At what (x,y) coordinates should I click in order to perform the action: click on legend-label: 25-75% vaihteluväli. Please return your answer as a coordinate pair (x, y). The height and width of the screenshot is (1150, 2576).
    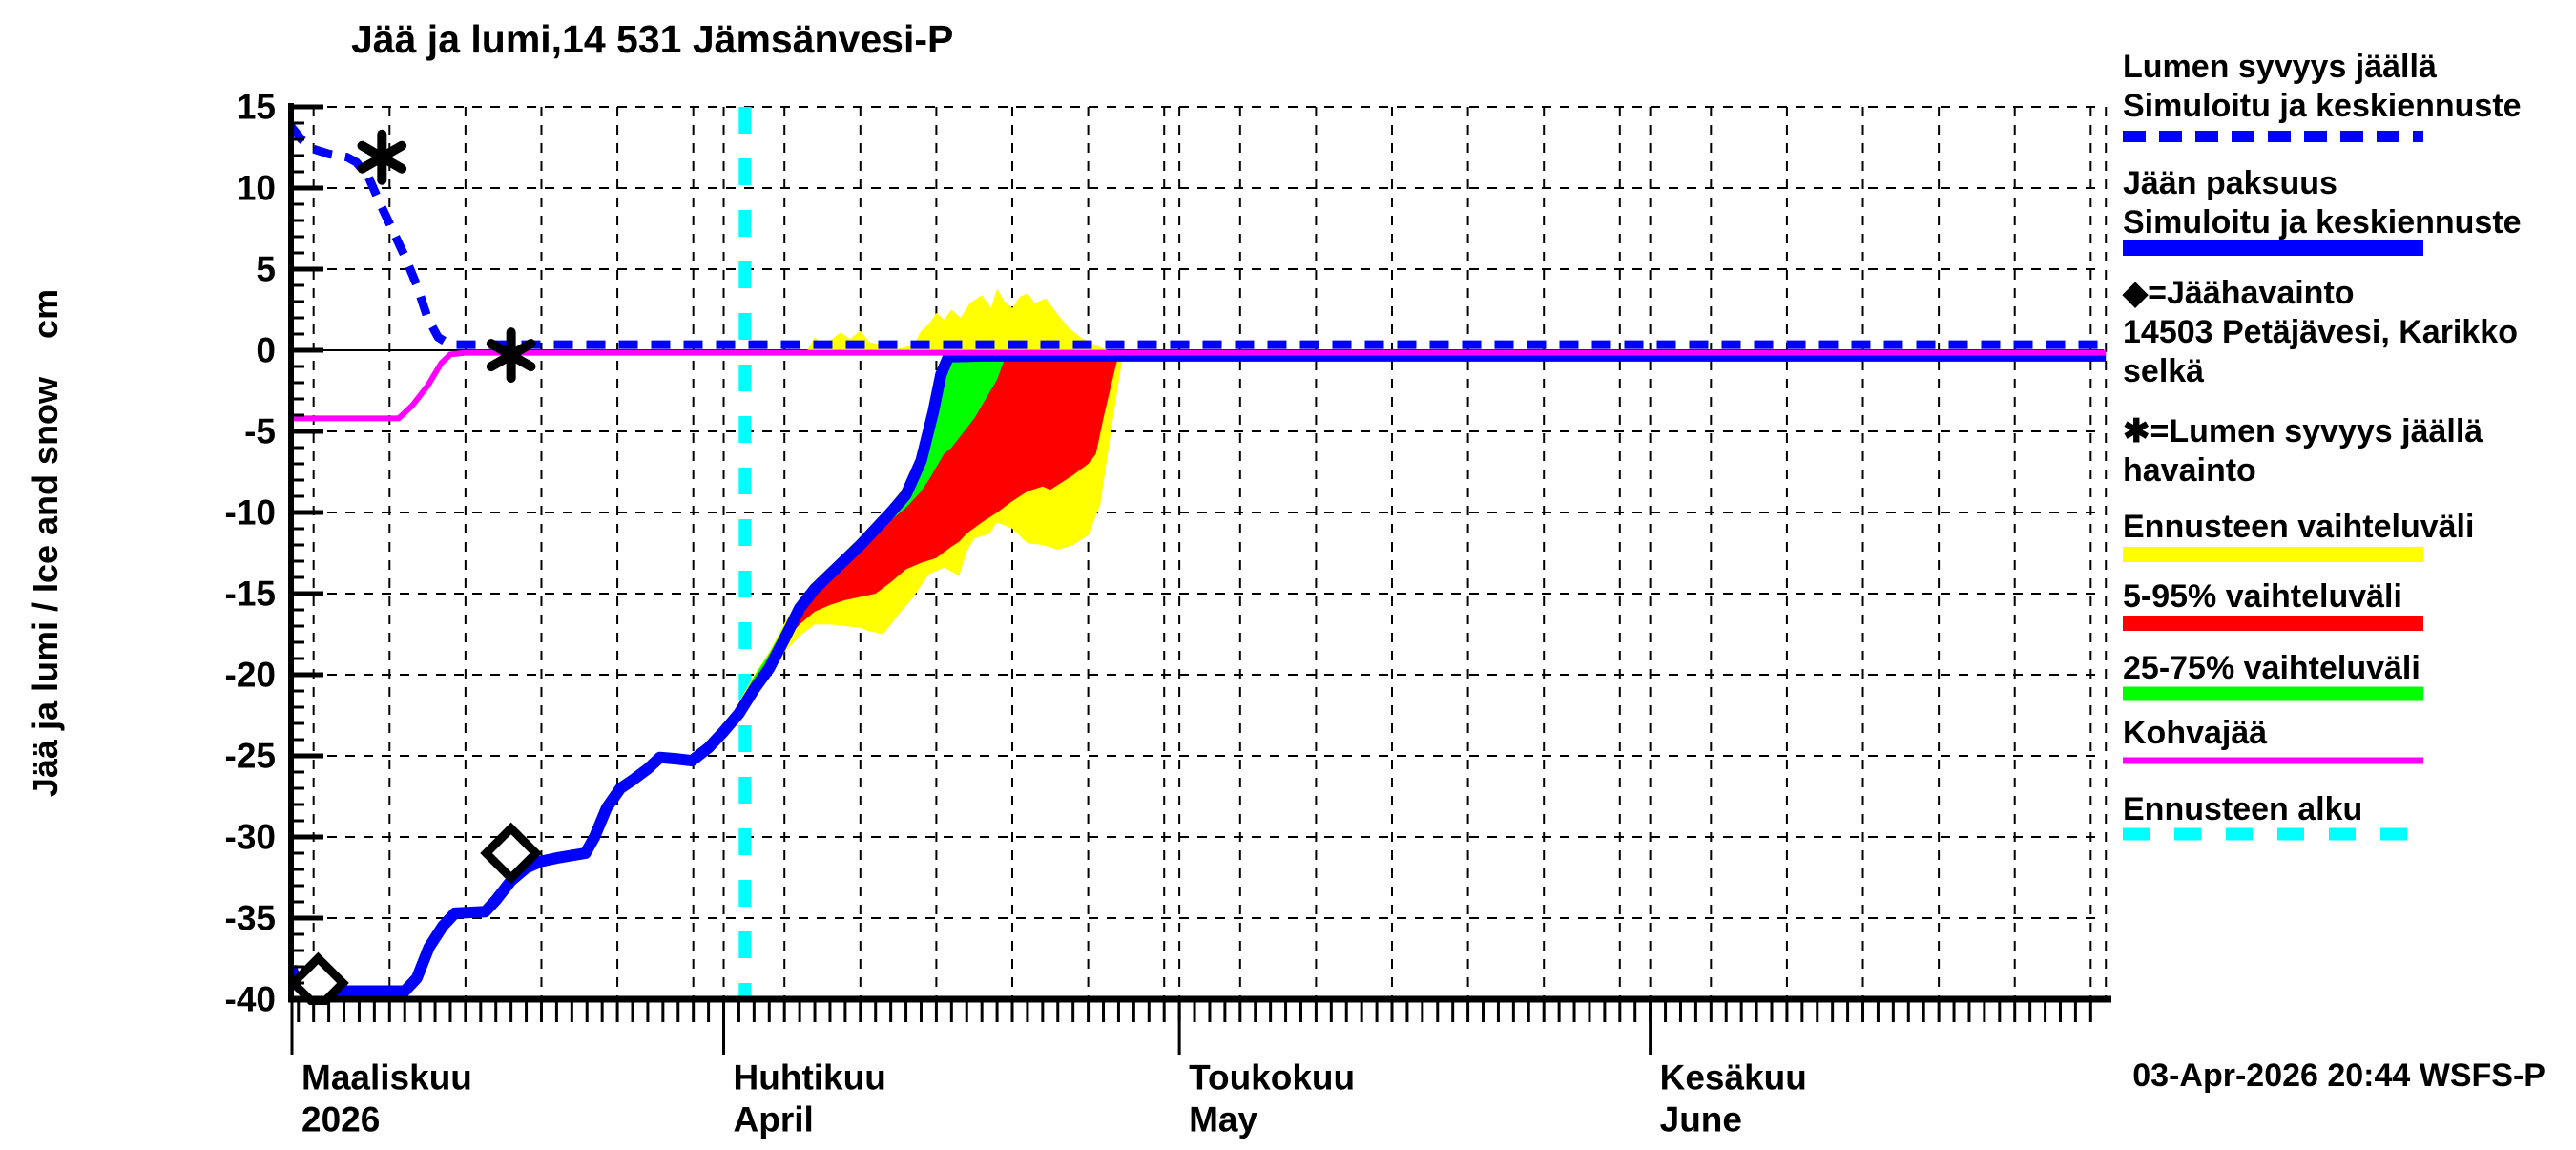
    Looking at the image, I should click on (2271, 668).